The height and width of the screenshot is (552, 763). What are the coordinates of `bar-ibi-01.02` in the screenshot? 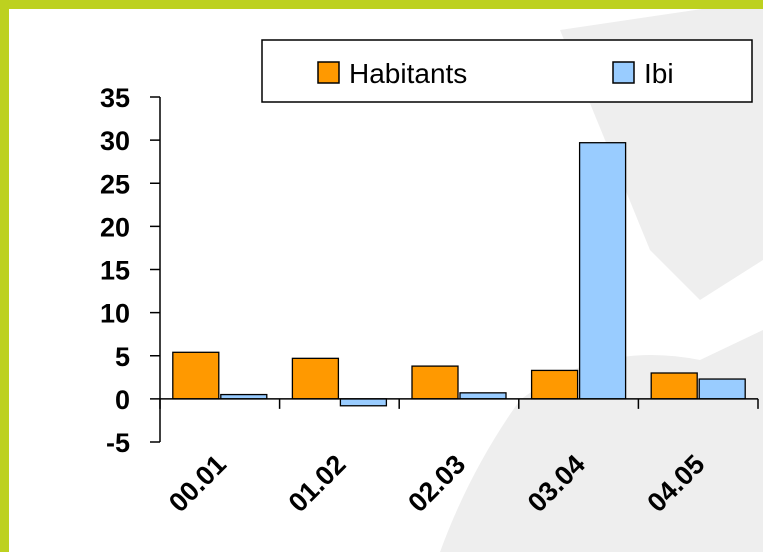 It's located at (363, 402).